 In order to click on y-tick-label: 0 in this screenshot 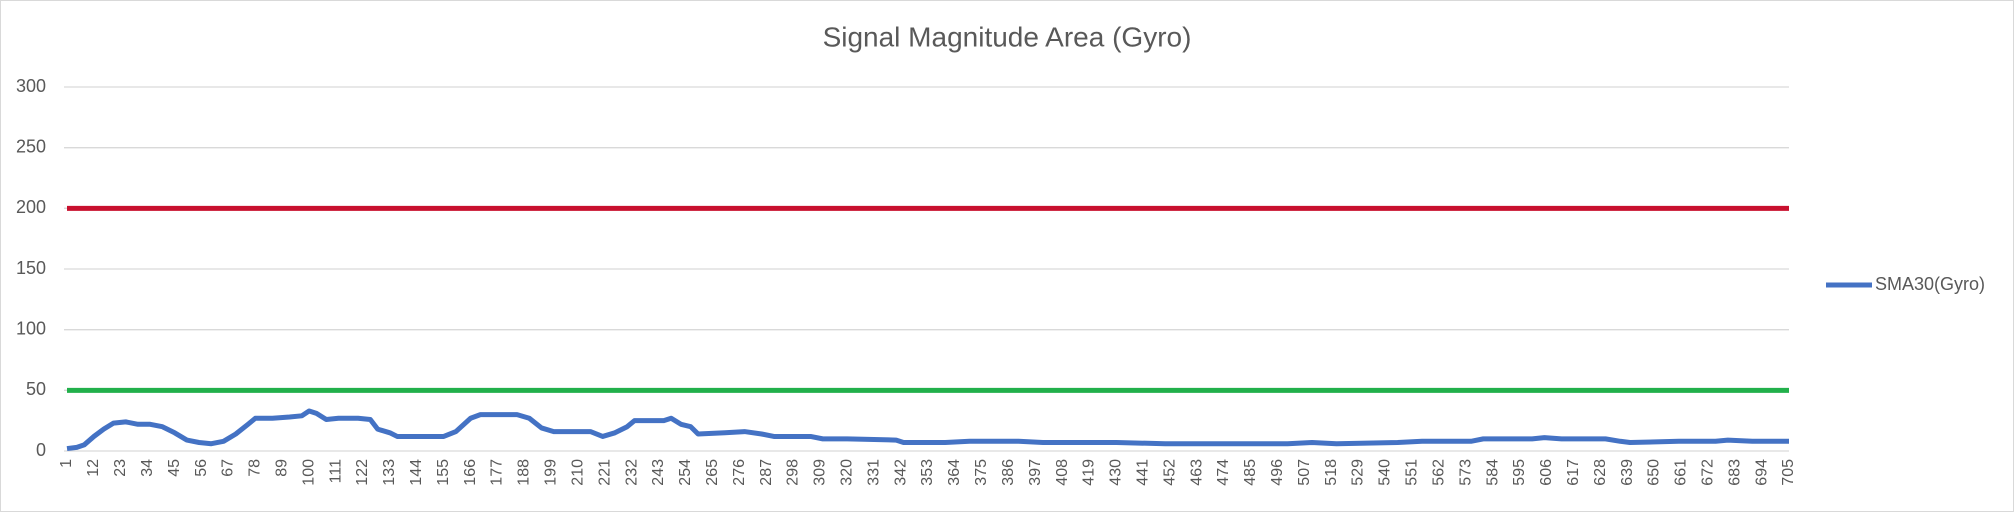, I will do `click(41, 450)`.